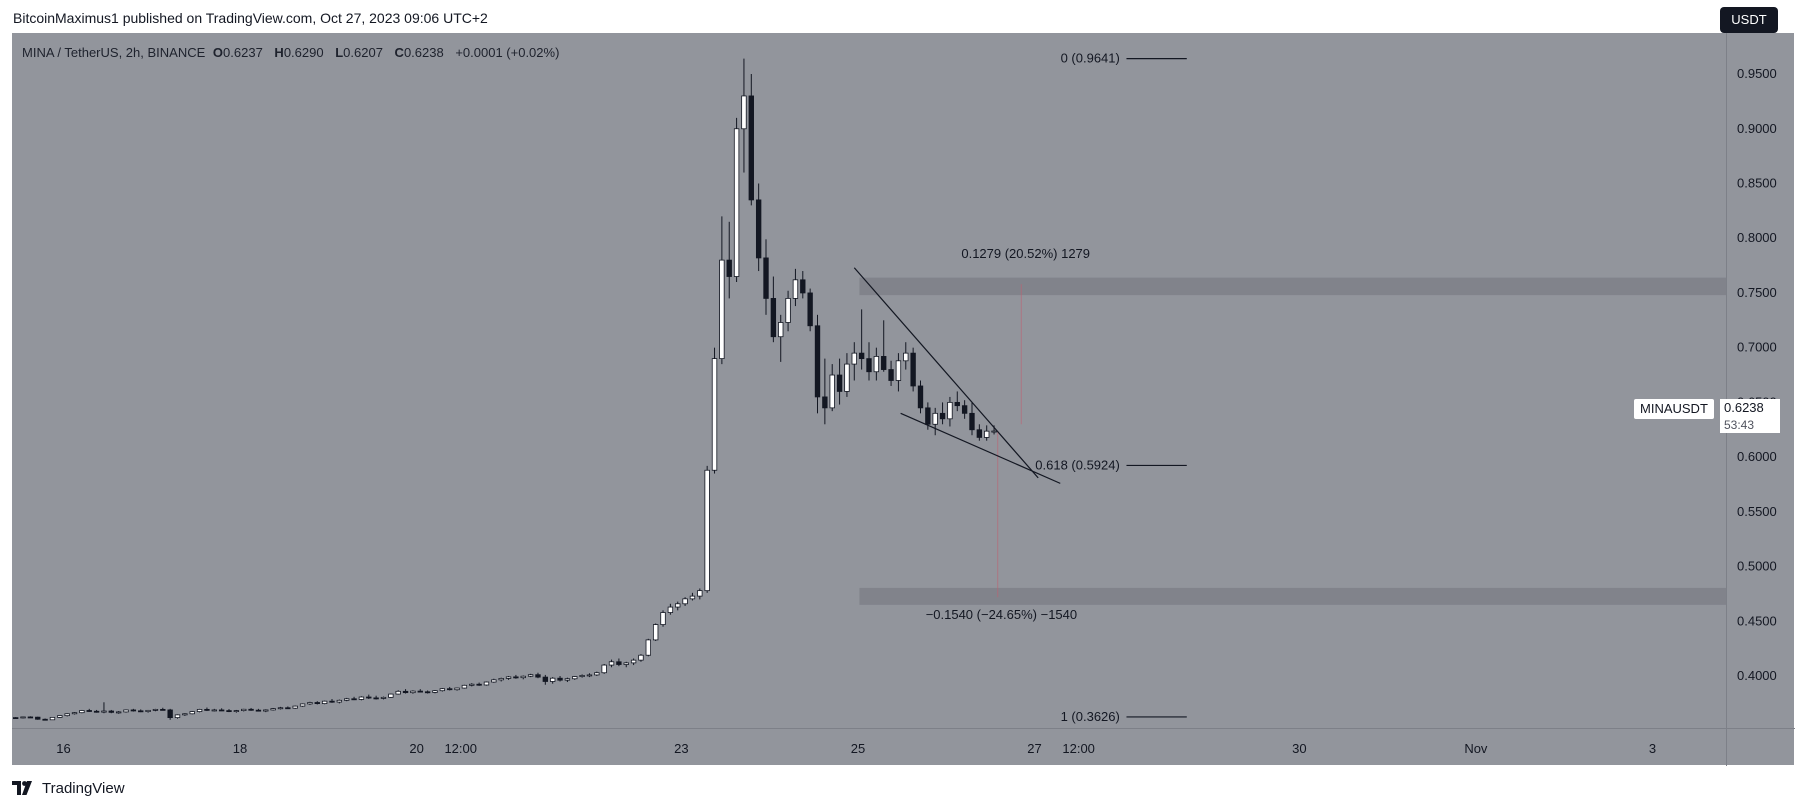 This screenshot has height=809, width=1807. I want to click on currency-button: USDT, so click(1749, 20).